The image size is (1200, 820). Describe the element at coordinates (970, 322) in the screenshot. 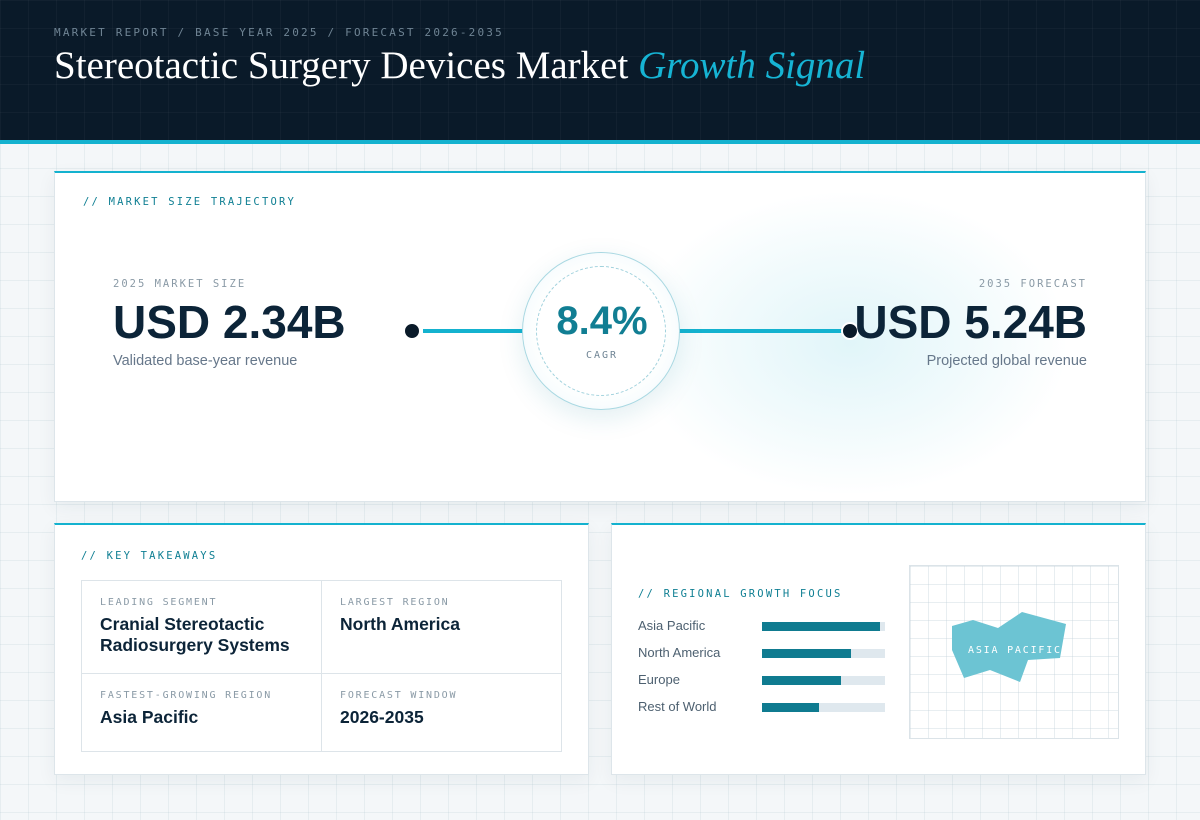

I see `forecast-value: USD 5.24B` at that location.